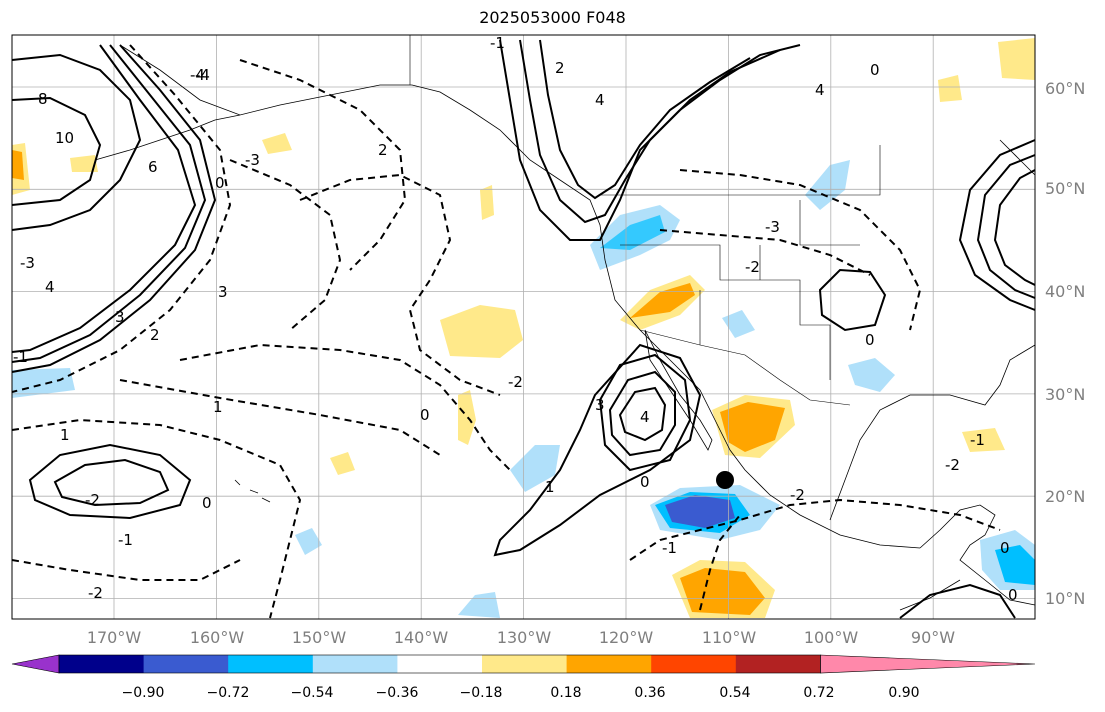 The image size is (1105, 712). I want to click on contour-east-ridge1, so click(997, 225).